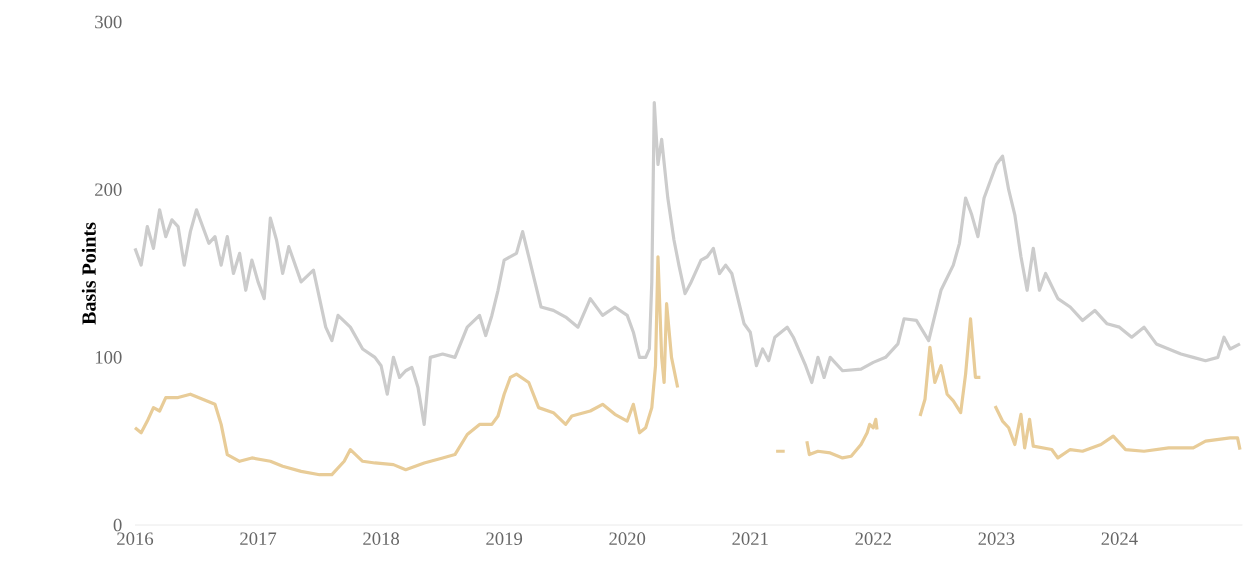  I want to click on x-tick-label: 2024, so click(1119, 538).